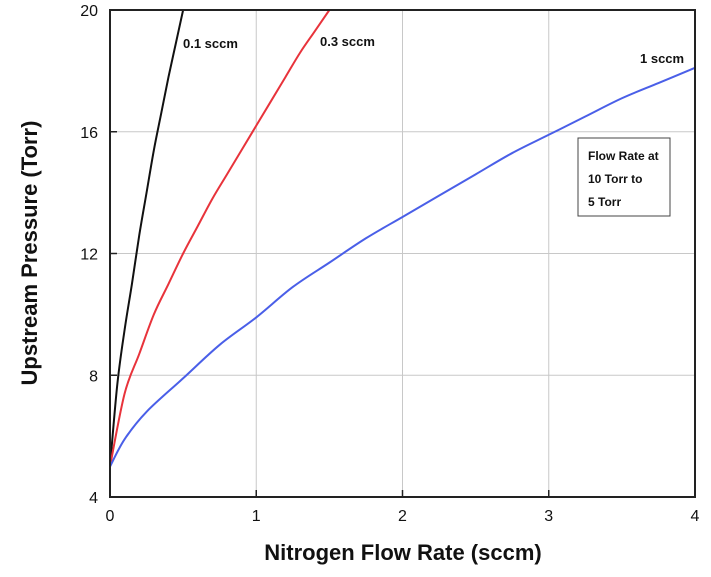 This screenshot has width=711, height=577. Describe the element at coordinates (402, 516) in the screenshot. I see `x-tick-label: 2` at that location.